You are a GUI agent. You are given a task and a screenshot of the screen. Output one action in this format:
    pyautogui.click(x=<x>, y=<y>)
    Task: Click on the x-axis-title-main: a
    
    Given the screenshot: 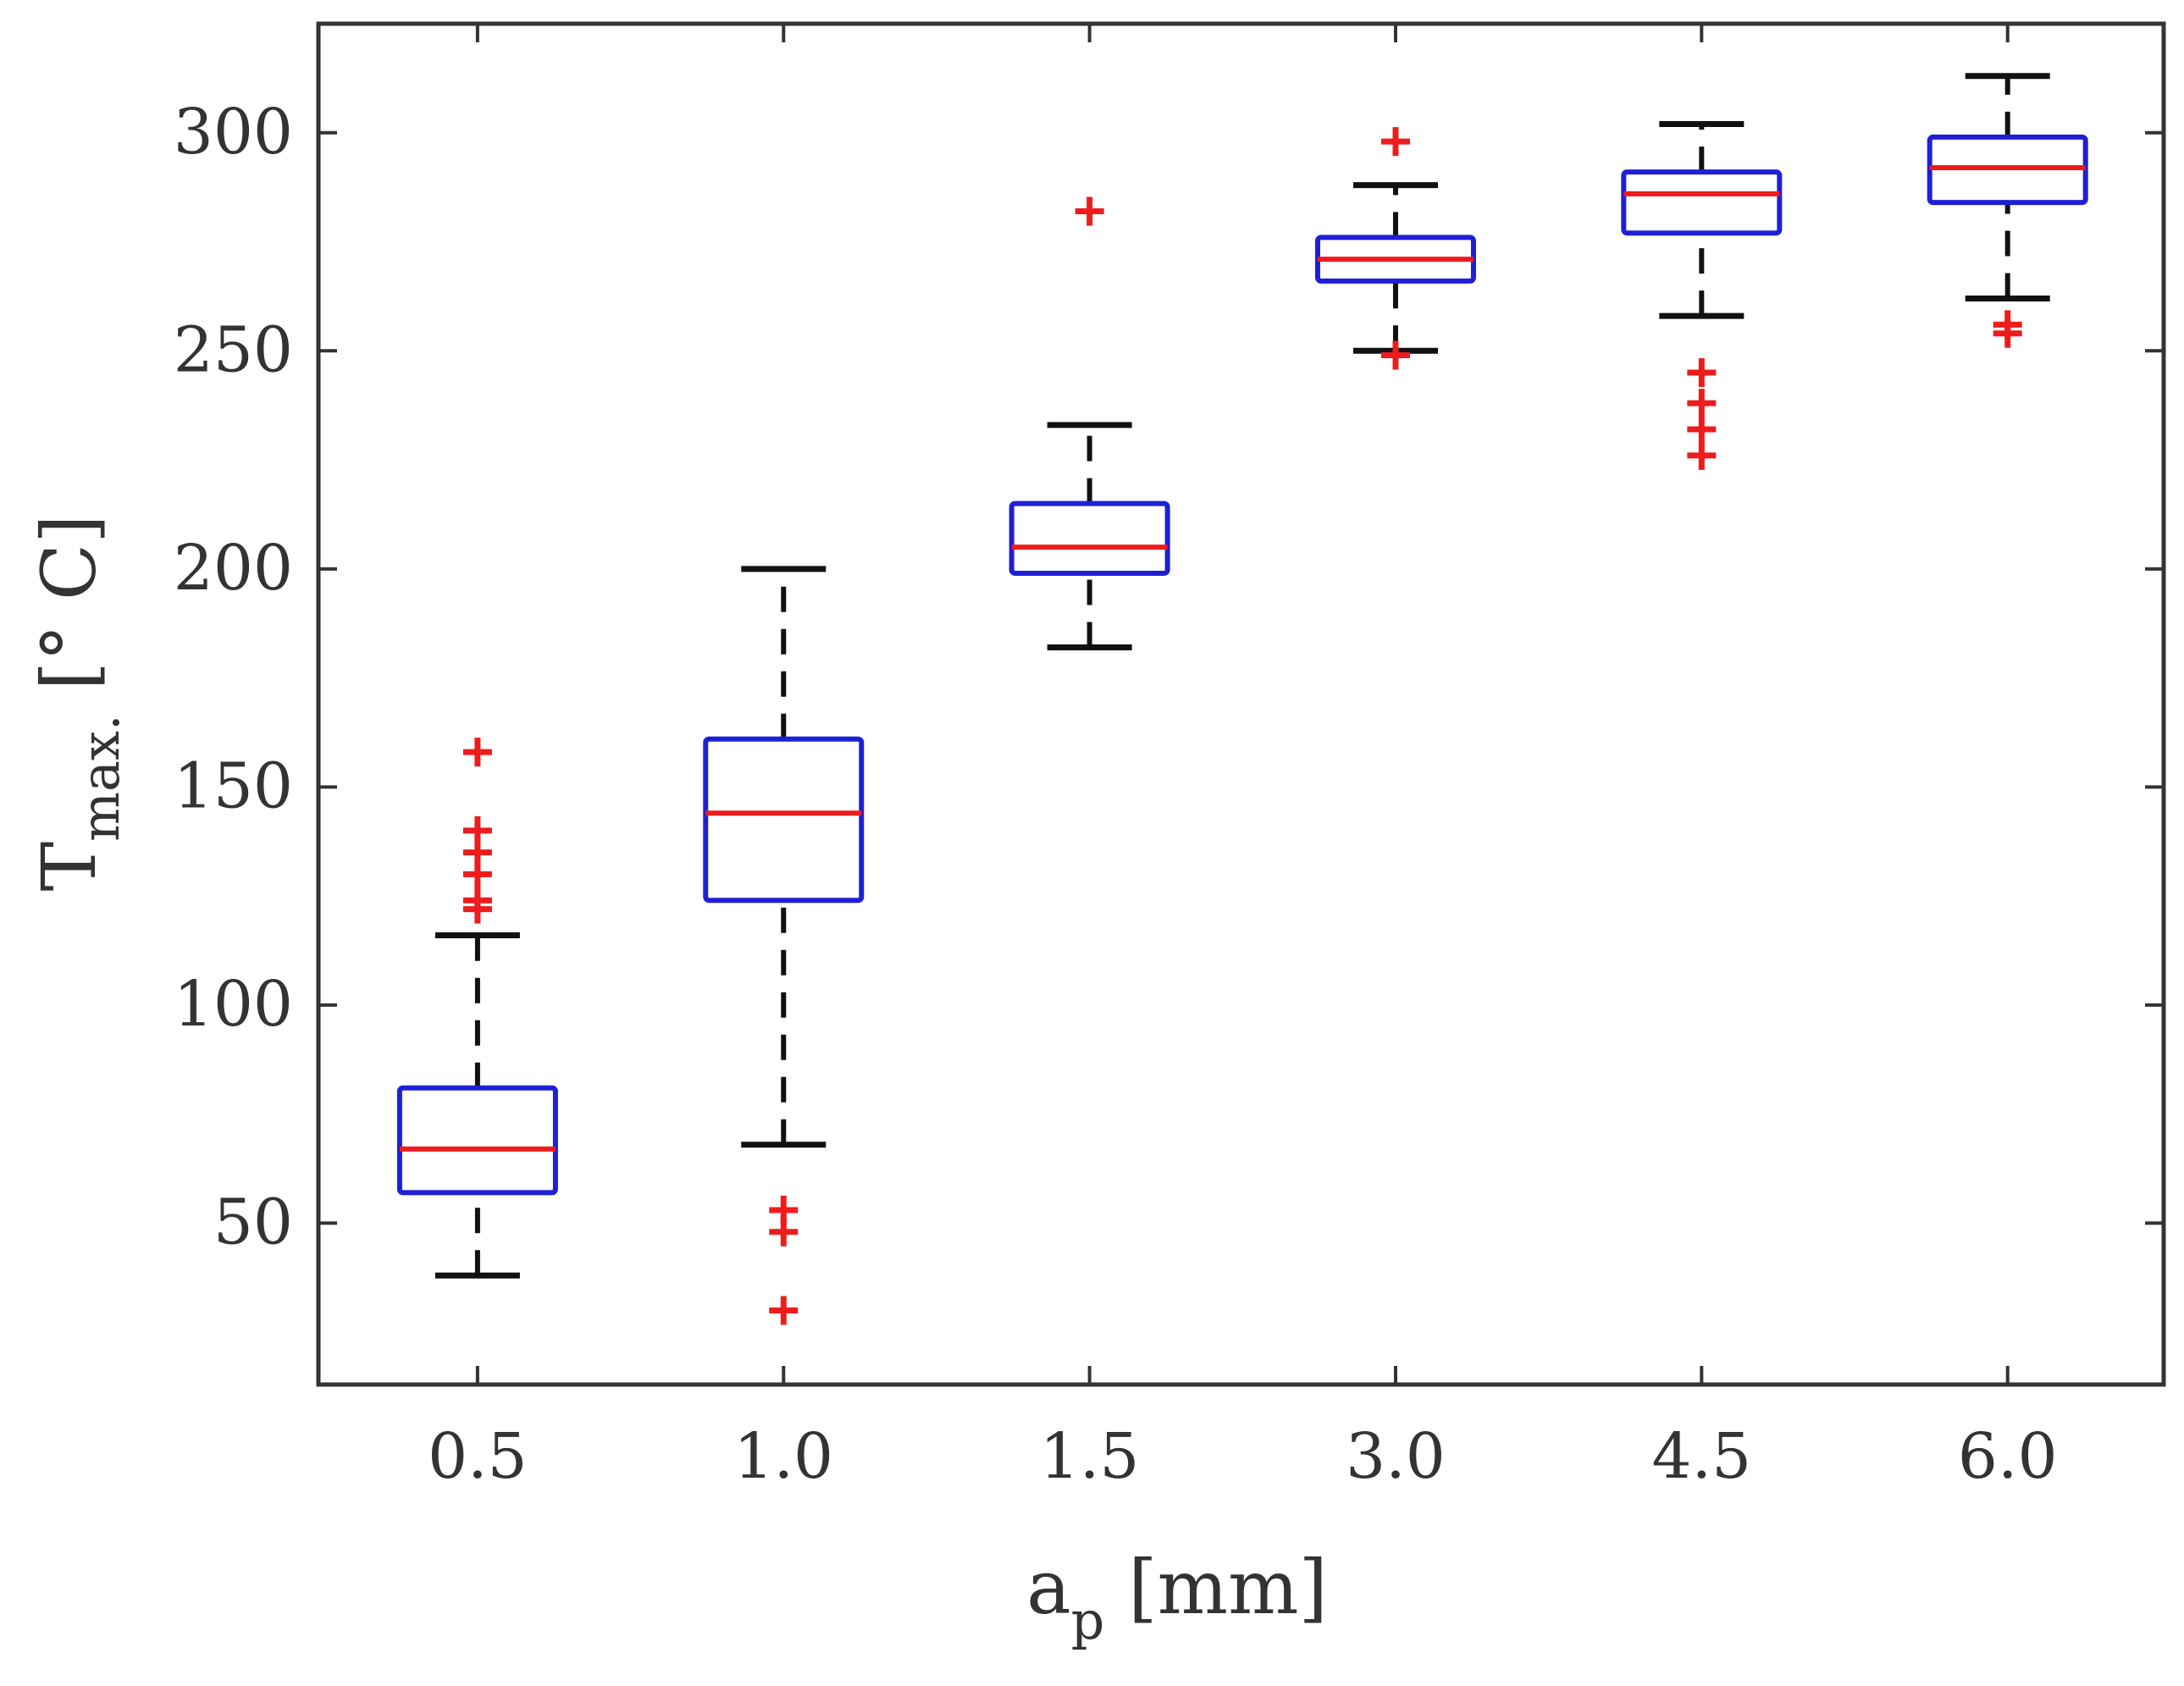 What is the action you would take?
    pyautogui.click(x=1048, y=1587)
    